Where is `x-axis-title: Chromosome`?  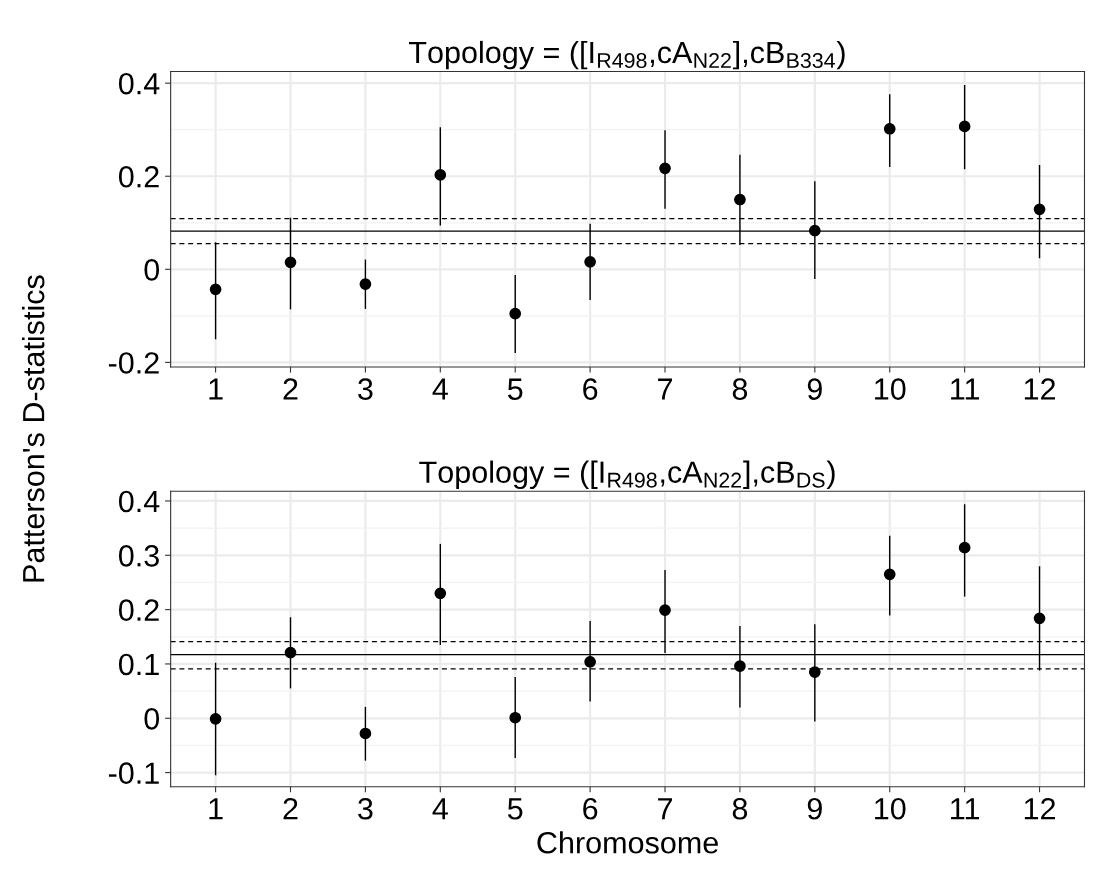
x-axis-title: Chromosome is located at coordinates (627, 842).